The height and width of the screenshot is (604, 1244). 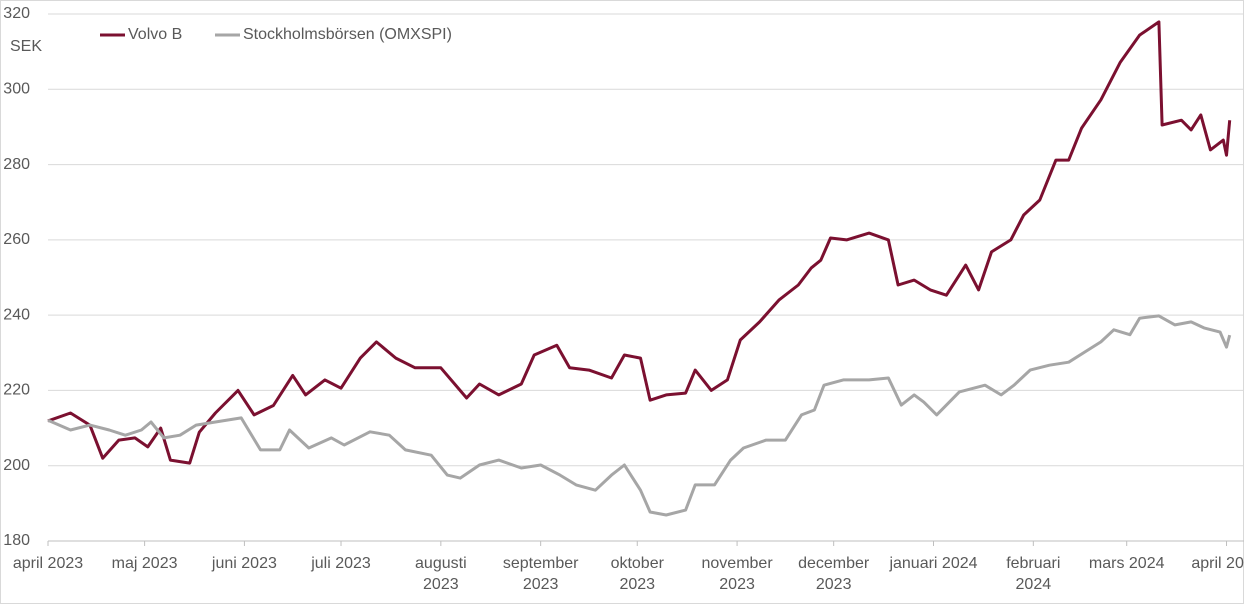 What do you see at coordinates (16, 13) in the screenshot?
I see `y-tick-label: 320` at bounding box center [16, 13].